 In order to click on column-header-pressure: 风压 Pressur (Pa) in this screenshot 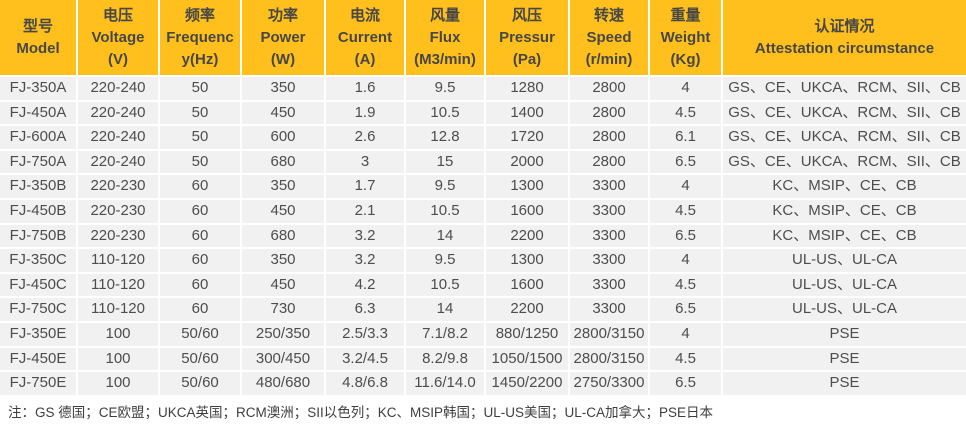, I will do `click(528, 38)`.